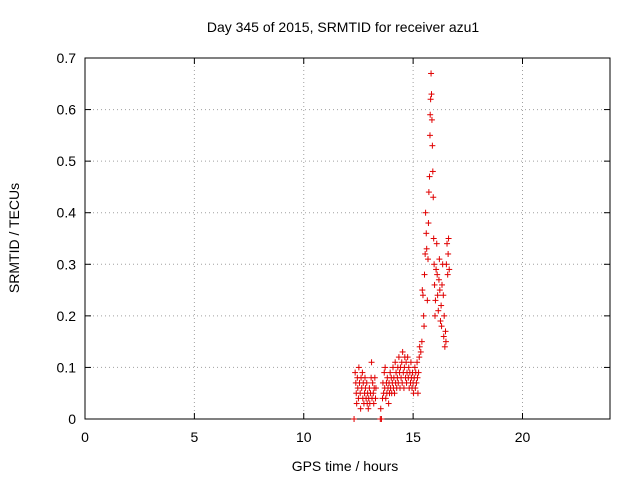  What do you see at coordinates (67, 367) in the screenshot?
I see `y-tick-label: 0.1` at bounding box center [67, 367].